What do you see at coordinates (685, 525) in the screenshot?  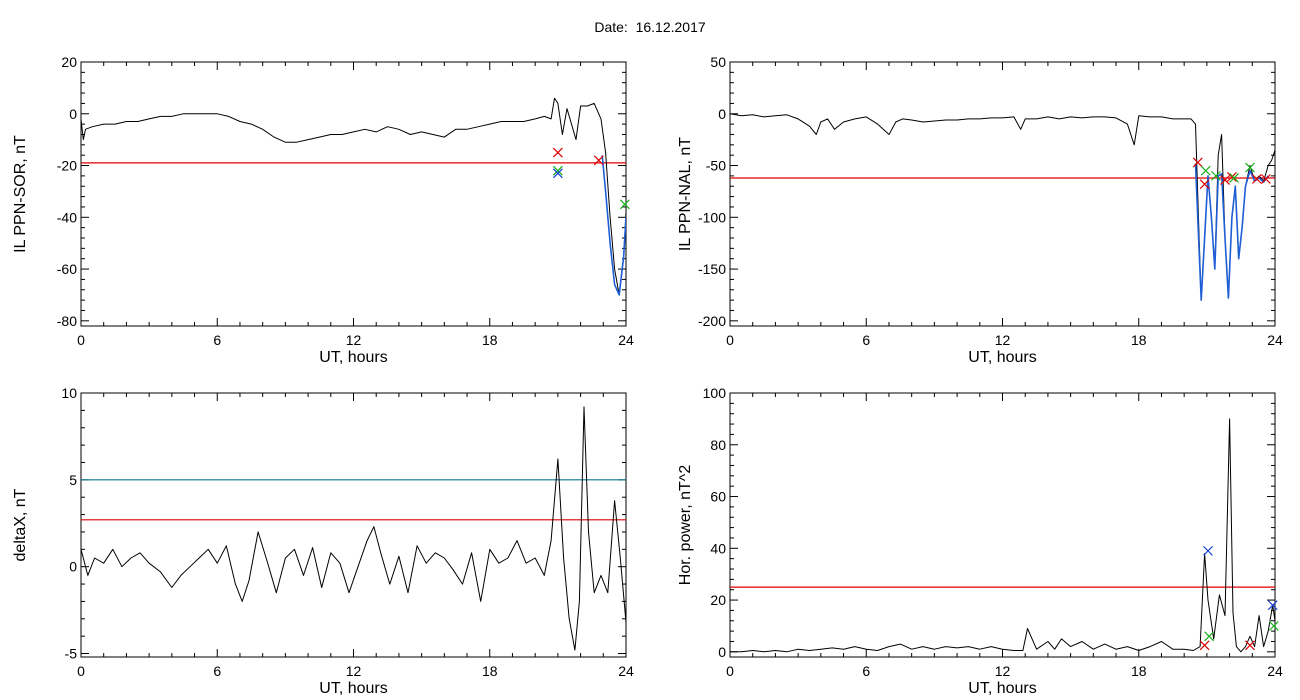 I see `y-axis-label: Hor. power, nT^2` at bounding box center [685, 525].